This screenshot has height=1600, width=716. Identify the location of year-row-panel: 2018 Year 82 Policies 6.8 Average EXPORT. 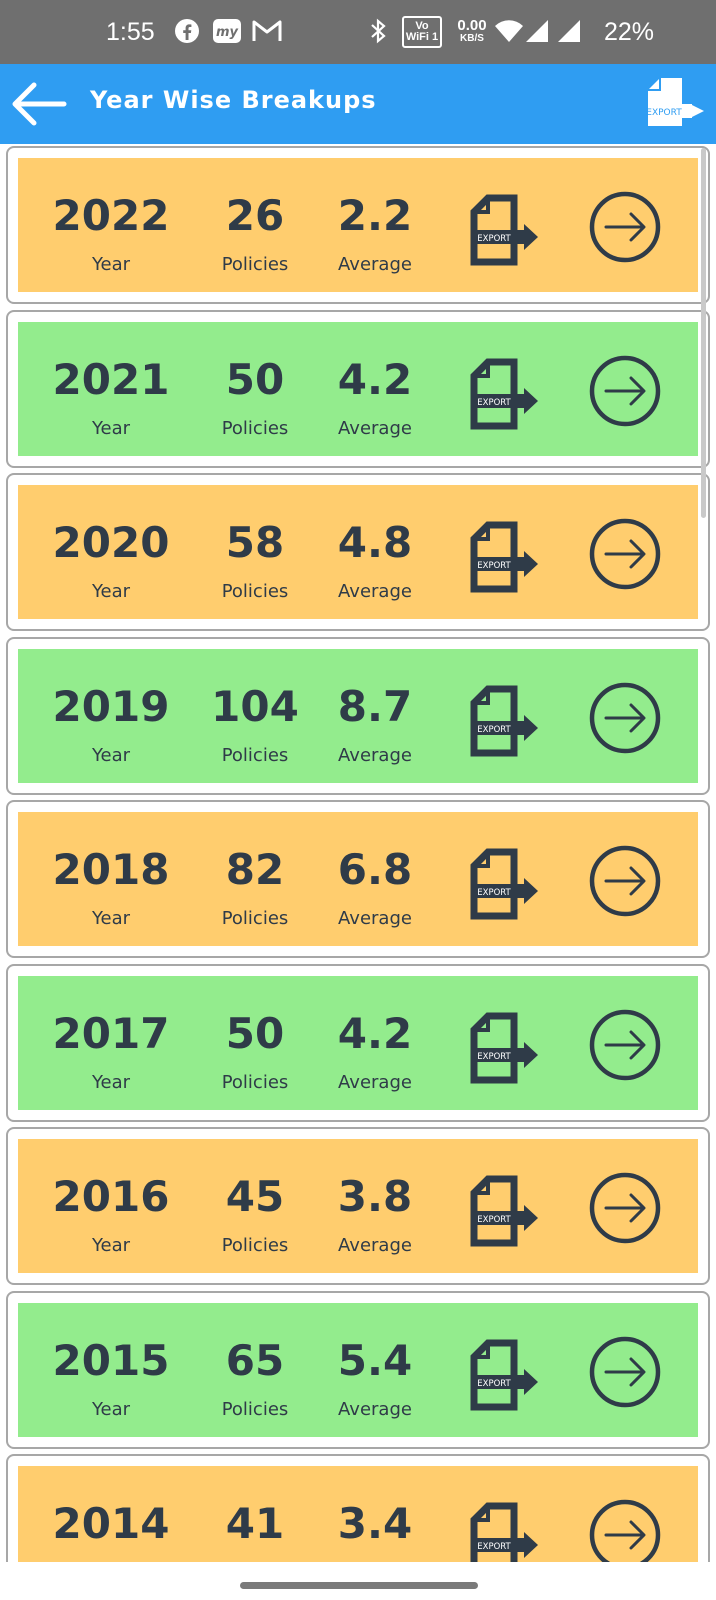
(358, 879).